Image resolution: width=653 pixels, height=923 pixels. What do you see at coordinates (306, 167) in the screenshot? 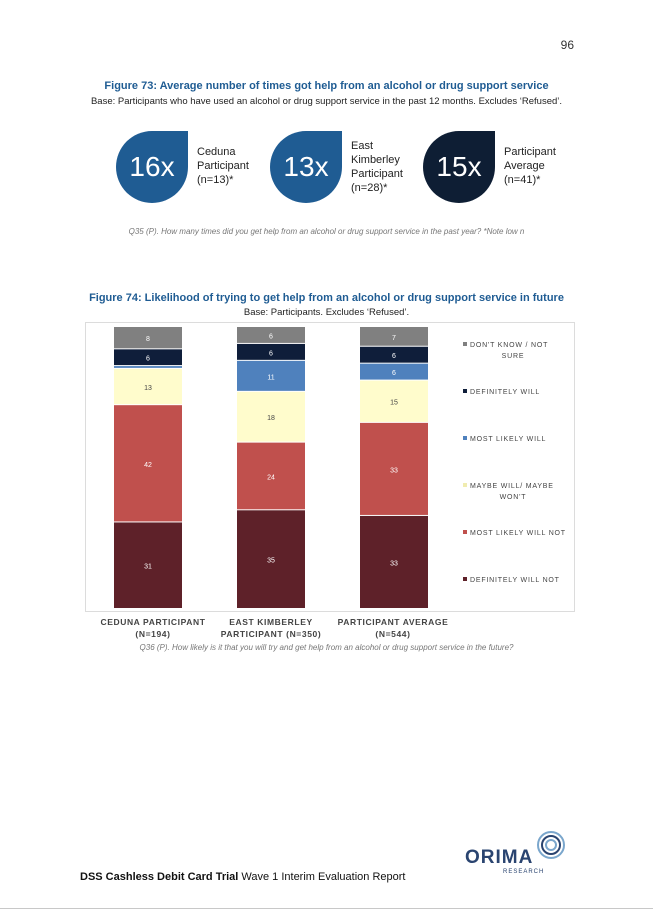
I see `stat-bubble: 13x` at bounding box center [306, 167].